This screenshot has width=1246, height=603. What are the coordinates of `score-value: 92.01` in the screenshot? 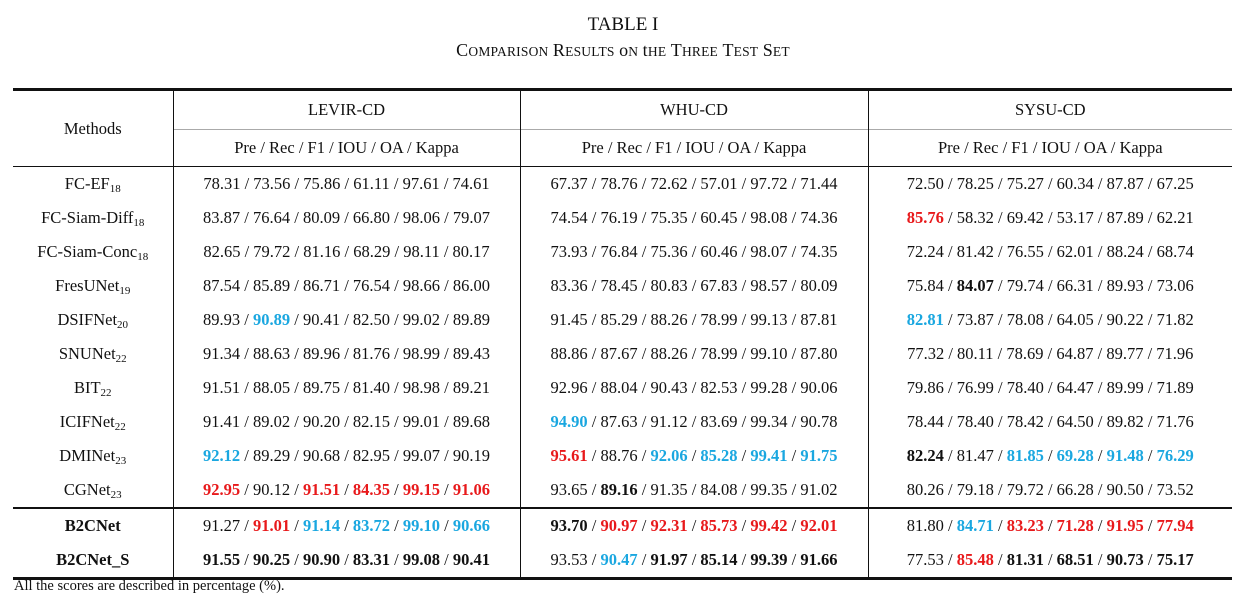 It's located at (819, 525).